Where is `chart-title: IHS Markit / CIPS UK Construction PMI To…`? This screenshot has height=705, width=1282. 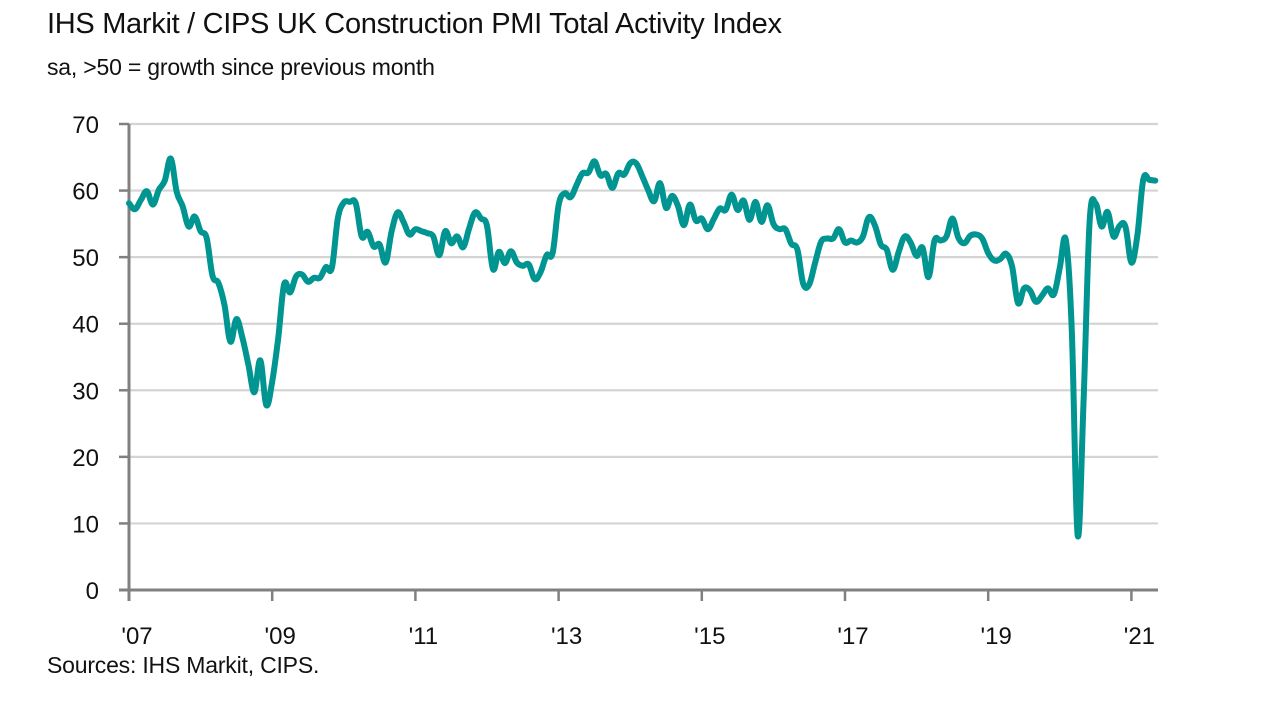
chart-title: IHS Markit / CIPS UK Construction PMI To… is located at coordinates (414, 24).